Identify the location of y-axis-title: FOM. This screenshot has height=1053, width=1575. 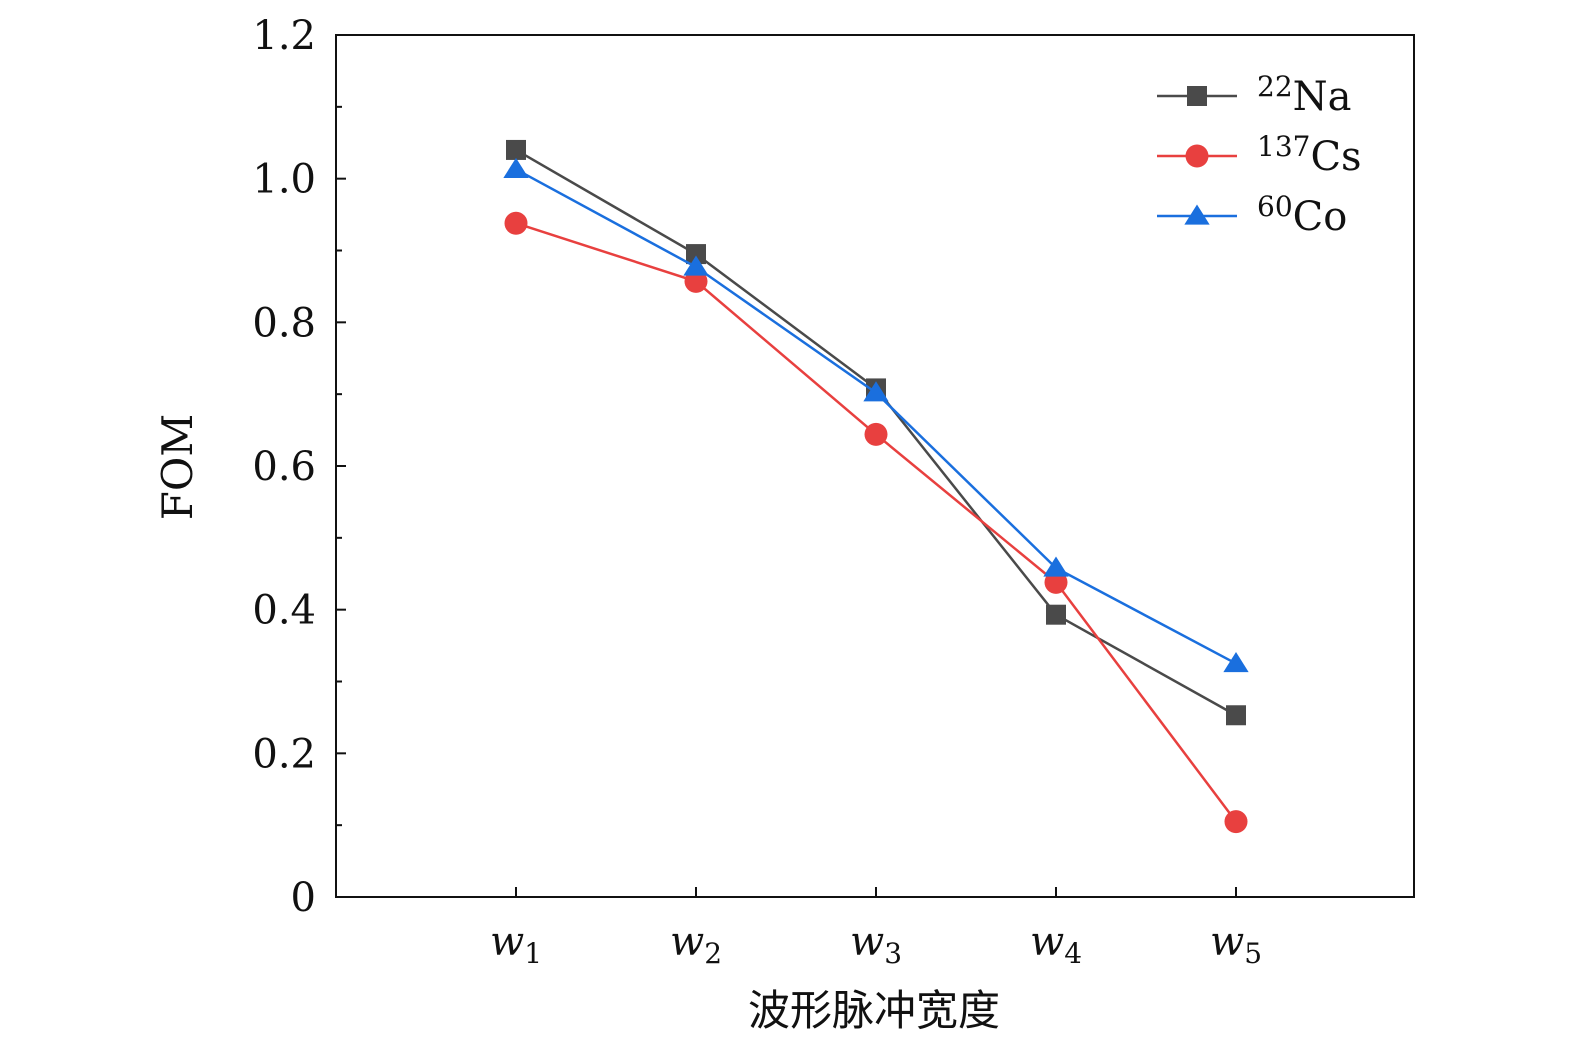
(177, 467).